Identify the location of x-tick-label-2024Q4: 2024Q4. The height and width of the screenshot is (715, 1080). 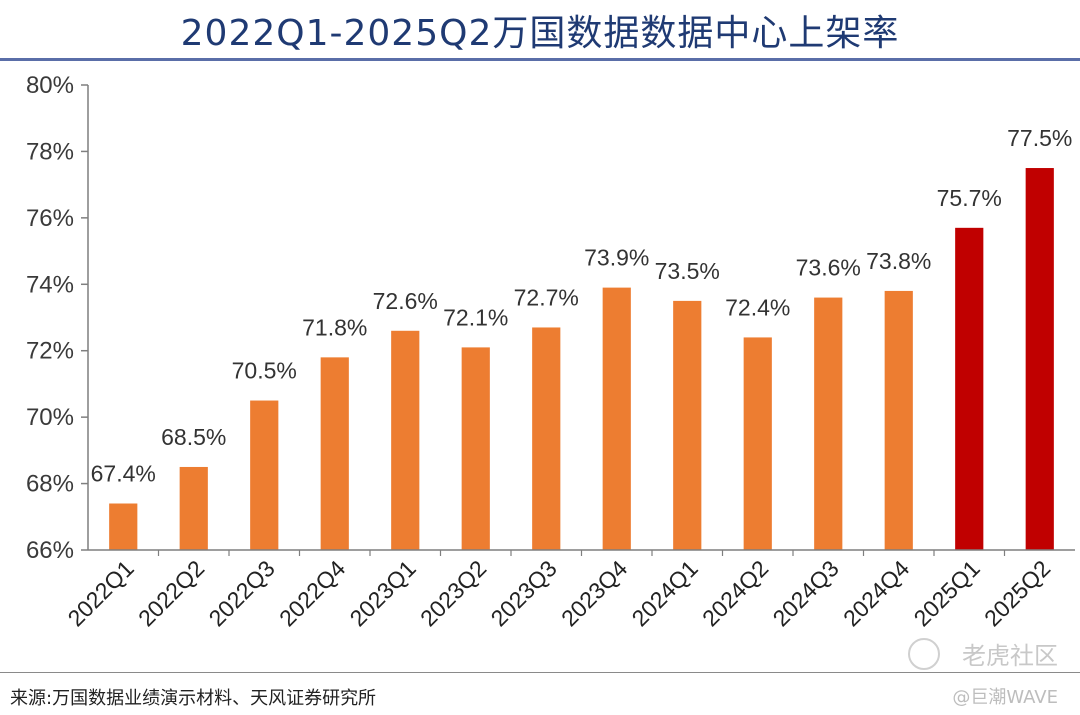
(876, 593).